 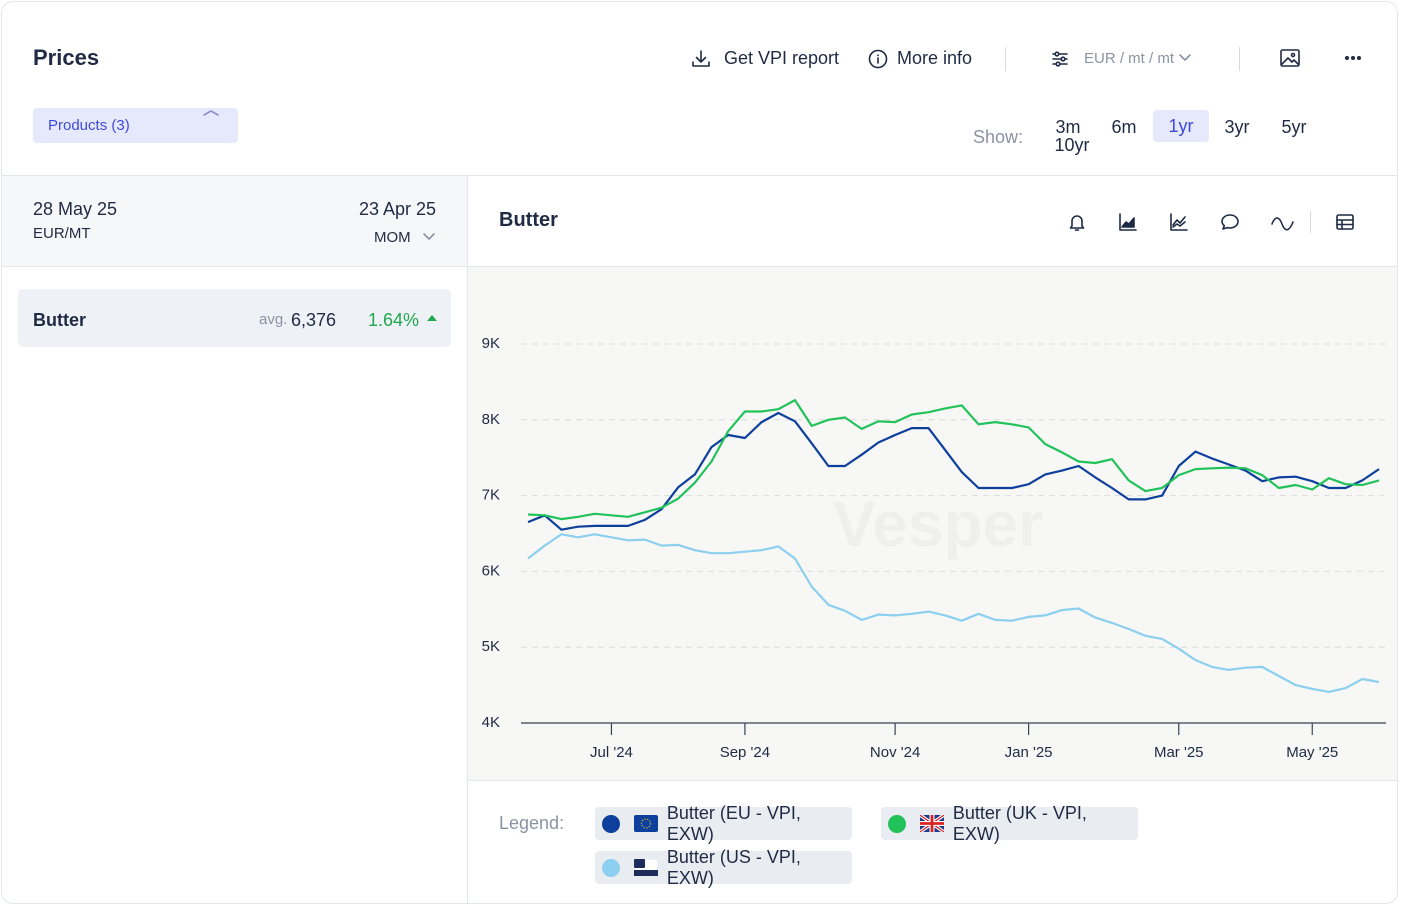 I want to click on legend-item: Butter (UK - VPI, EXW), so click(x=1009, y=823).